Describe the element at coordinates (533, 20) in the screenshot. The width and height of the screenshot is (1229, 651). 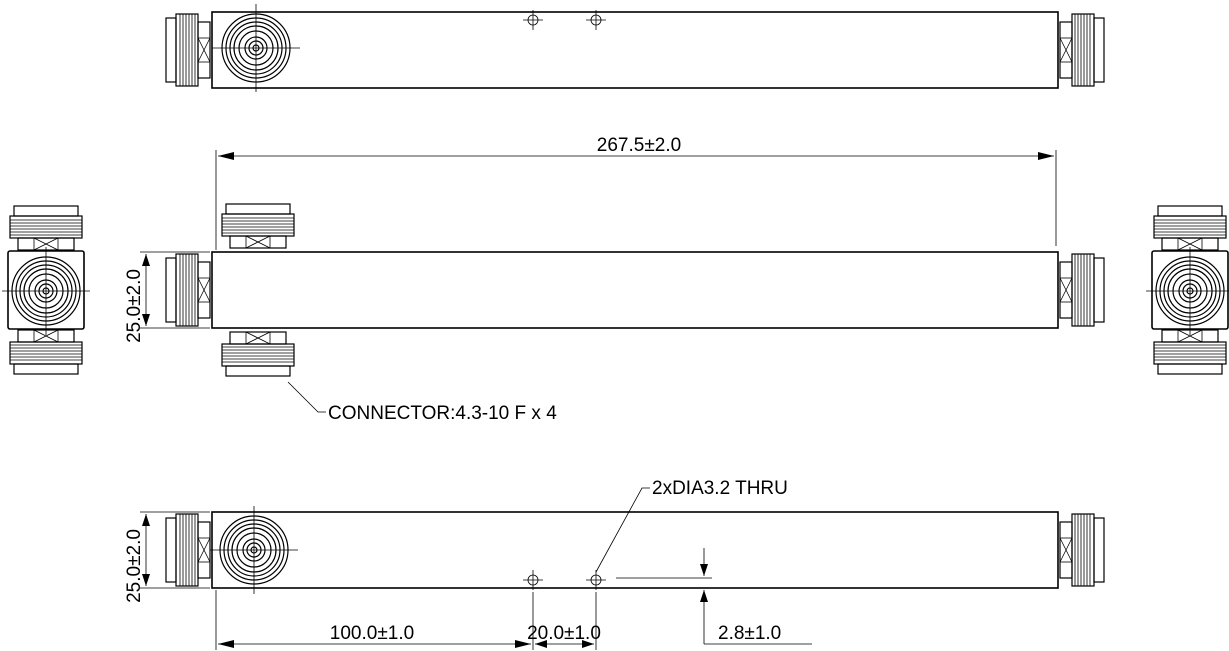
I see `top-hole-1-icon` at that location.